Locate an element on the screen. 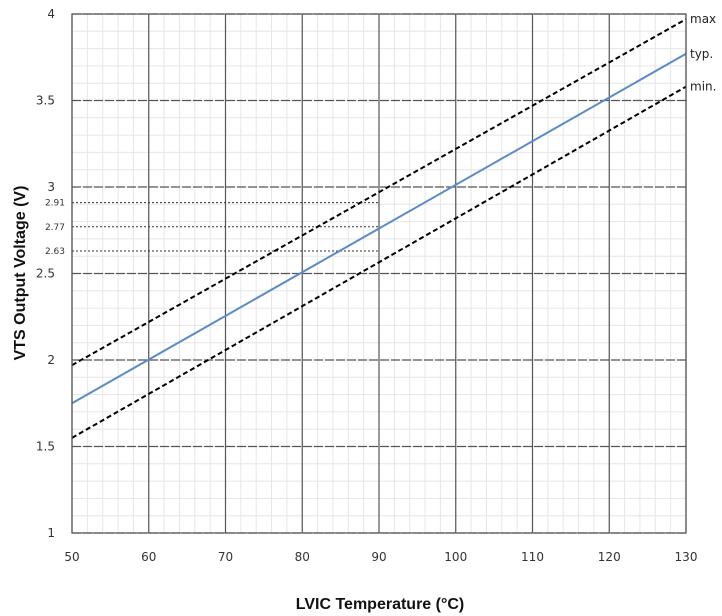 The height and width of the screenshot is (616, 722). x-tick-labels: 50 60 70 80 90 100 110 120 130 is located at coordinates (380, 557).